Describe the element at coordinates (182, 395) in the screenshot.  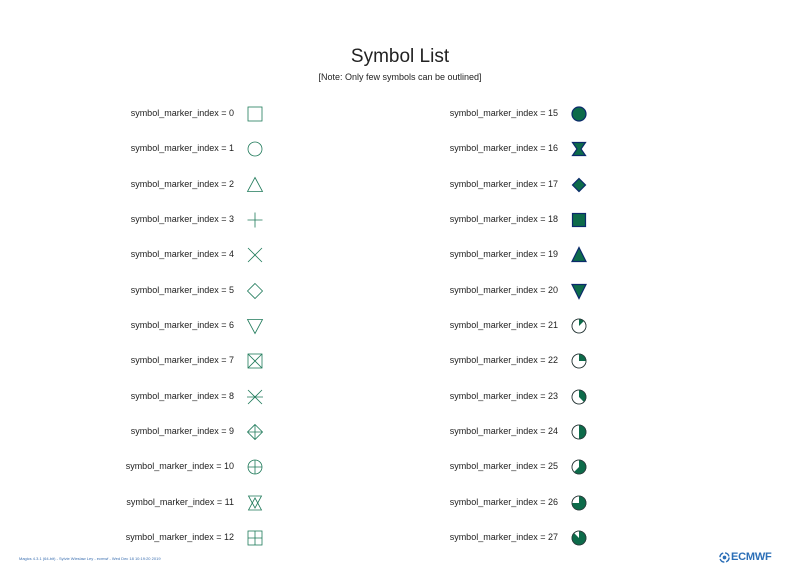
I see `symbol-label: symbol_marker_index = 8` at that location.